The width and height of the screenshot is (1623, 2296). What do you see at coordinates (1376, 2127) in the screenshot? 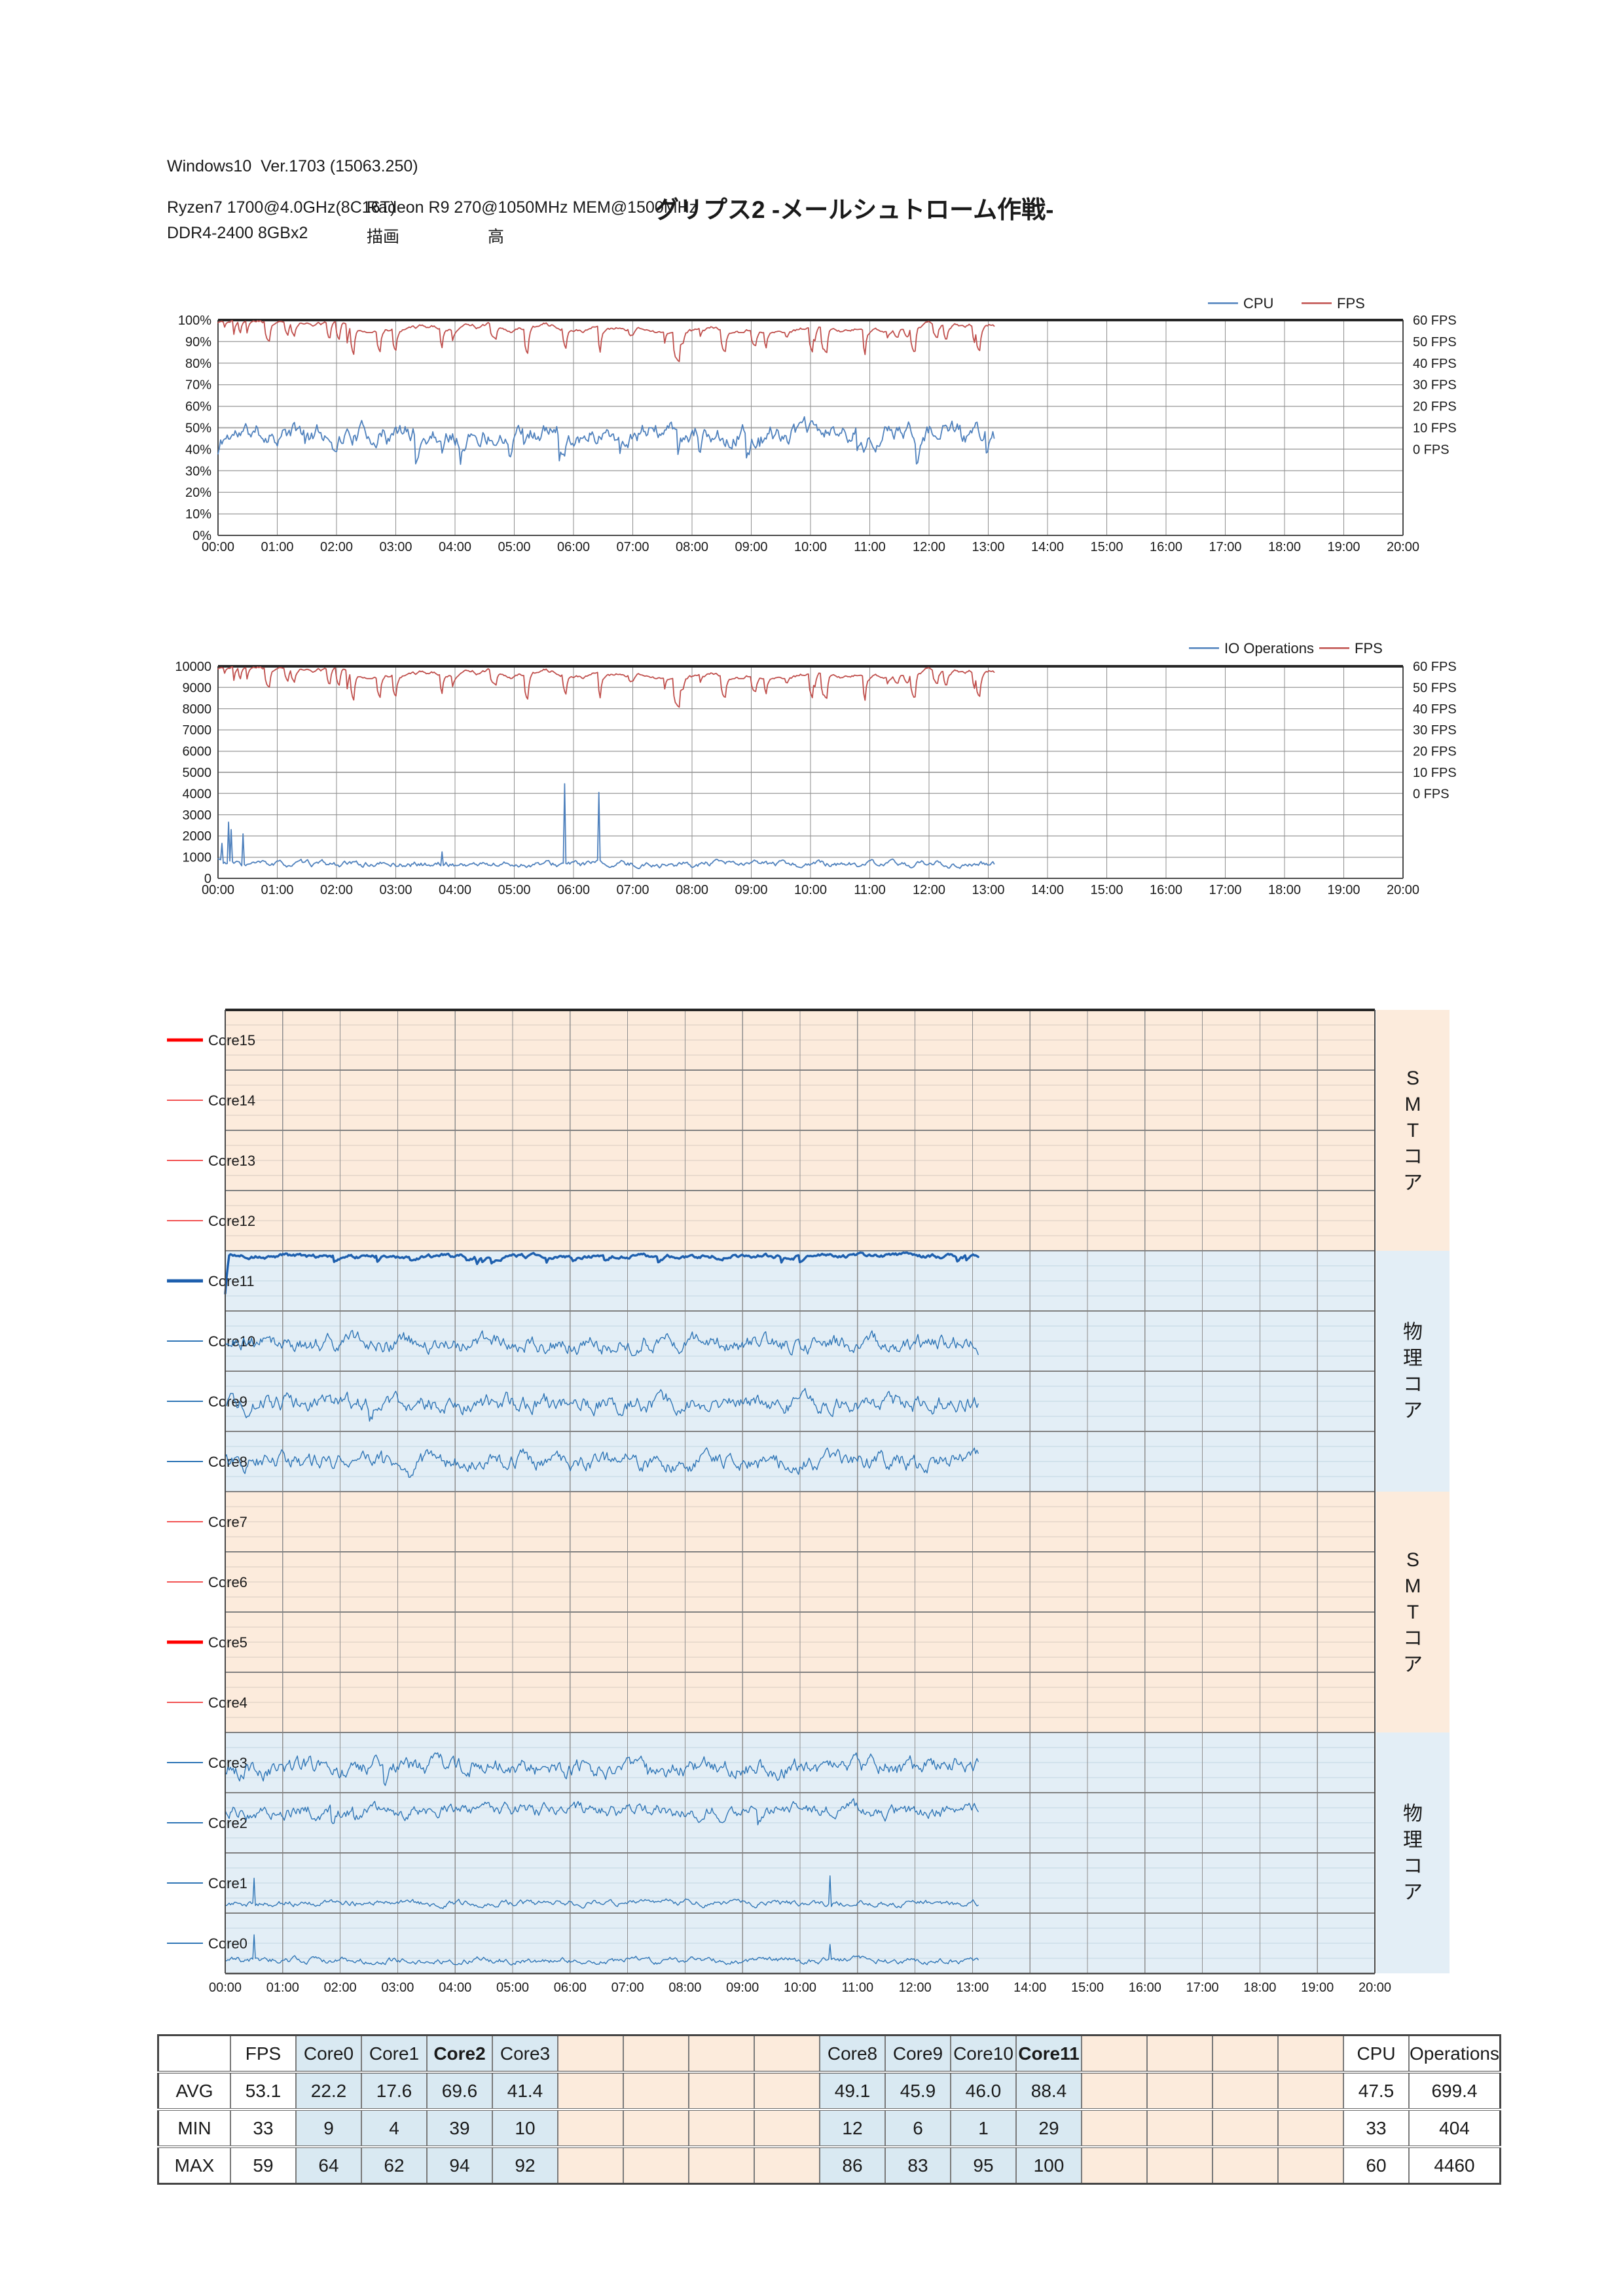
I see `cell-cpu-min: 33` at bounding box center [1376, 2127].